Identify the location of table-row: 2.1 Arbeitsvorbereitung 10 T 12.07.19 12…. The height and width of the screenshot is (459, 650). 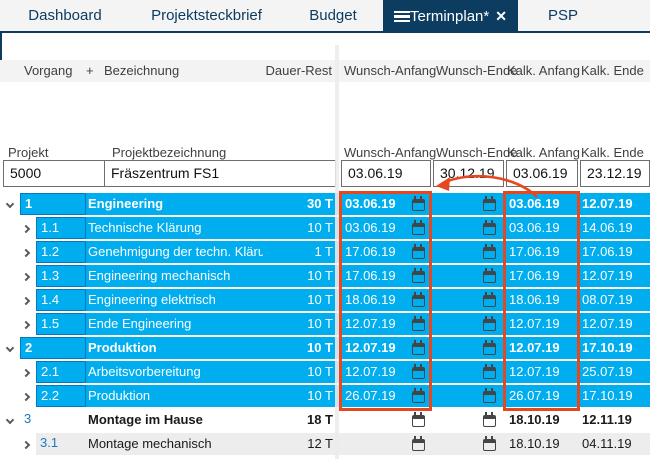
(325, 373).